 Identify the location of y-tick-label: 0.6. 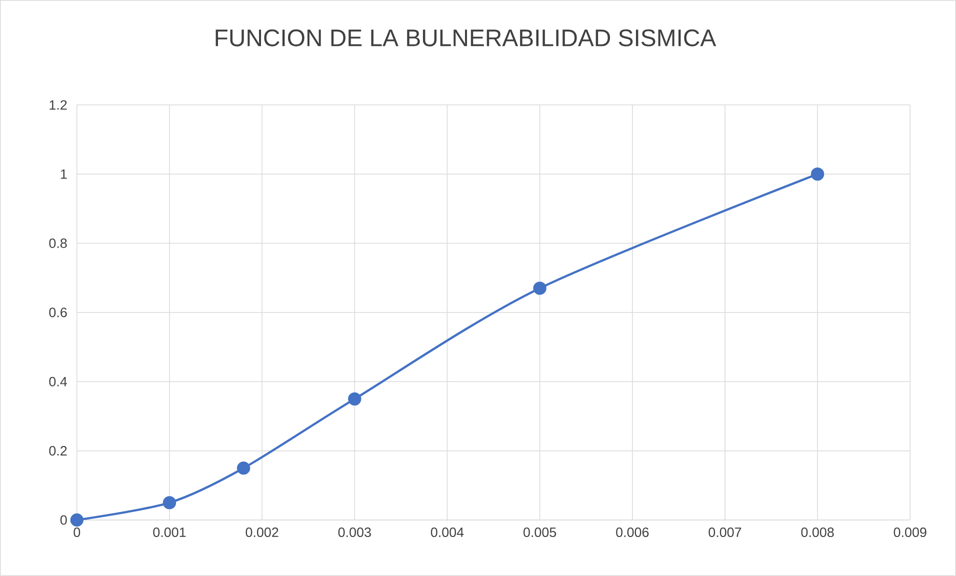
(58, 313).